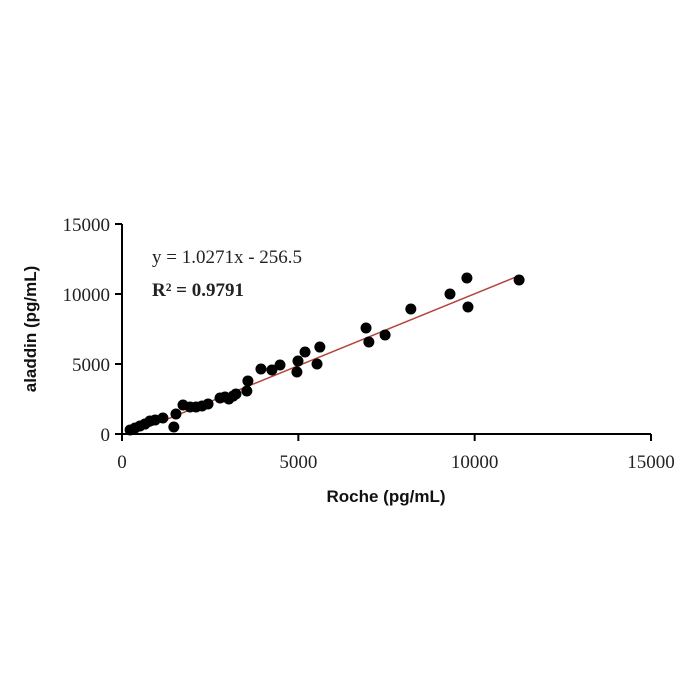  I want to click on y-tick-label: 15000, so click(87, 225).